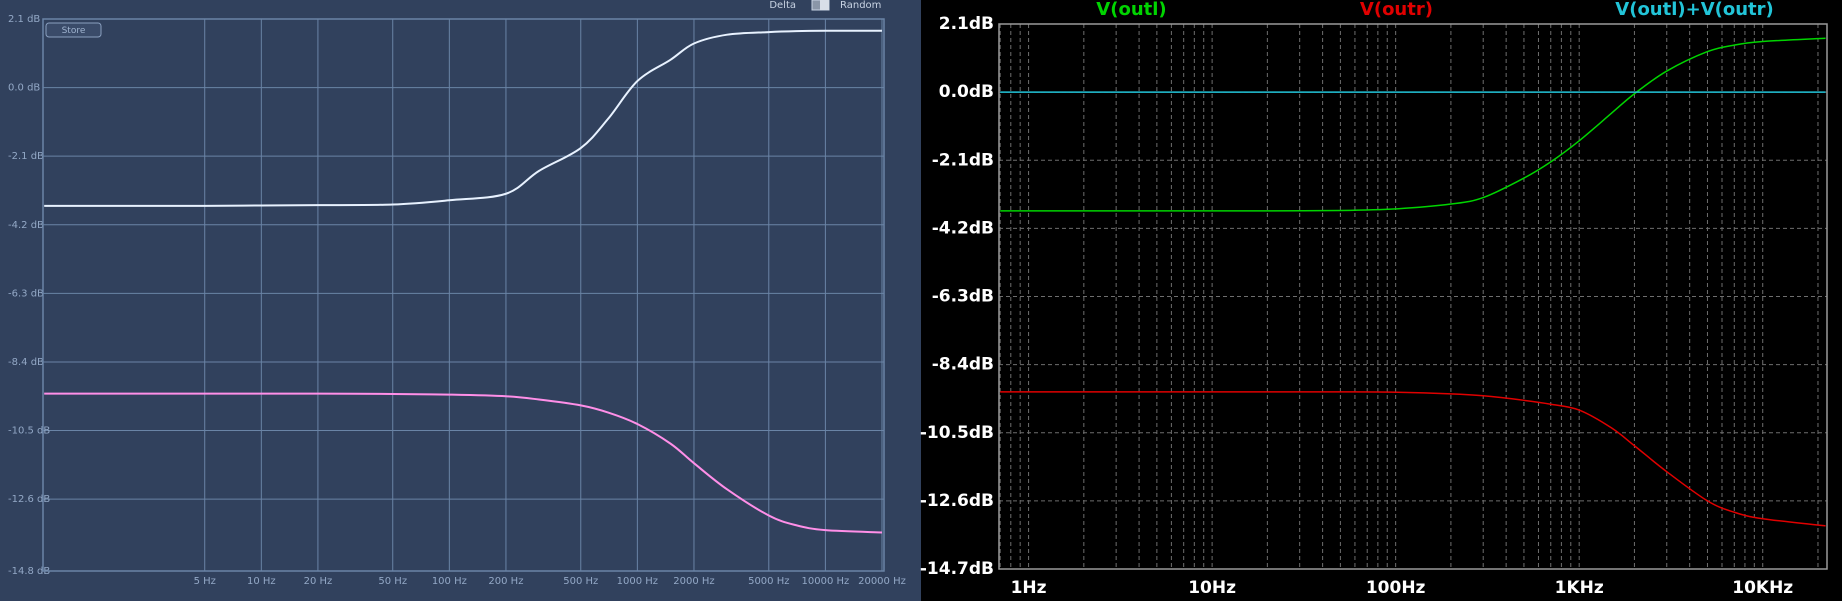 The height and width of the screenshot is (601, 1842). Describe the element at coordinates (24, 88) in the screenshot. I see `y-tick-label: 0.0 dB` at that location.